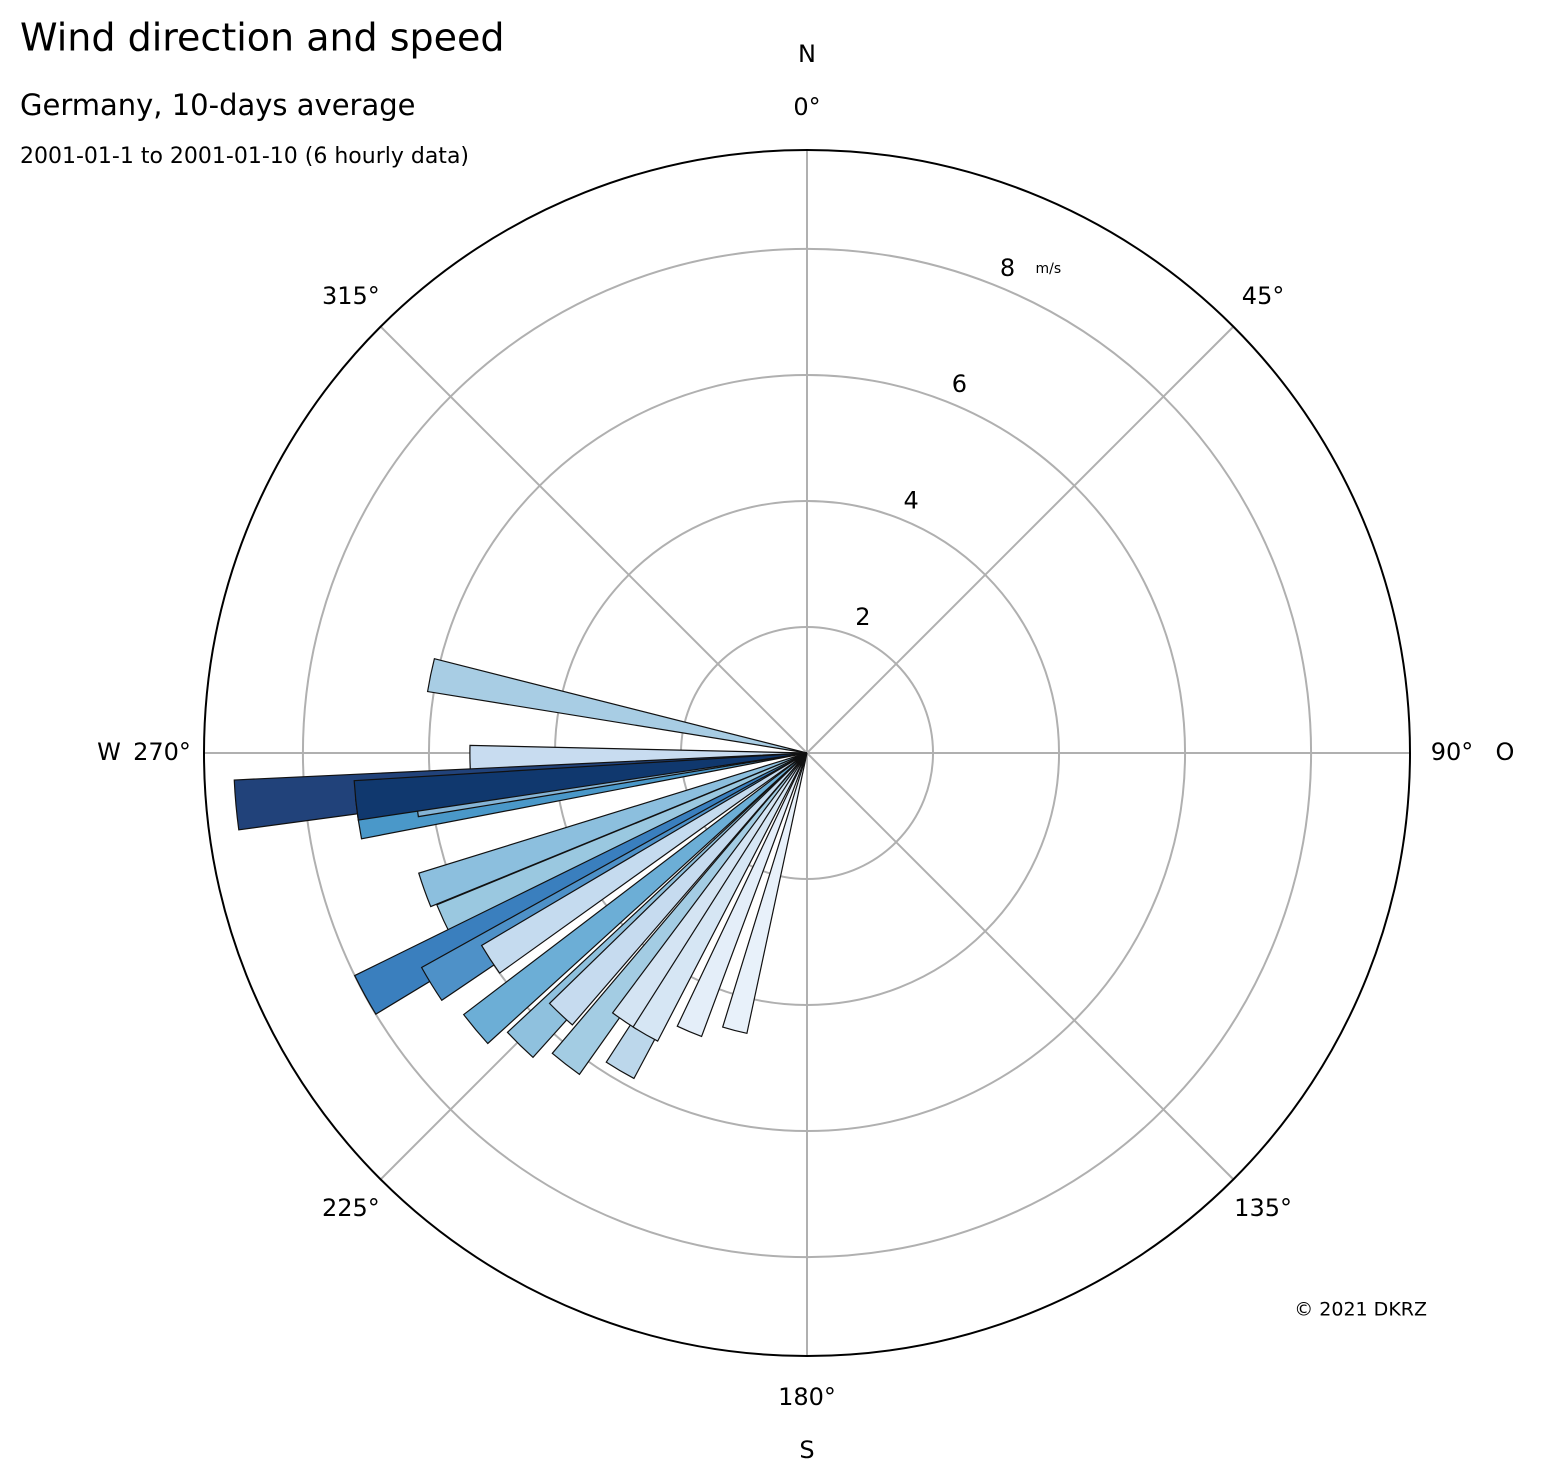 Image resolution: width=1541 pixels, height=1476 pixels. What do you see at coordinates (910, 501) in the screenshot?
I see `r-tick-label: 4` at bounding box center [910, 501].